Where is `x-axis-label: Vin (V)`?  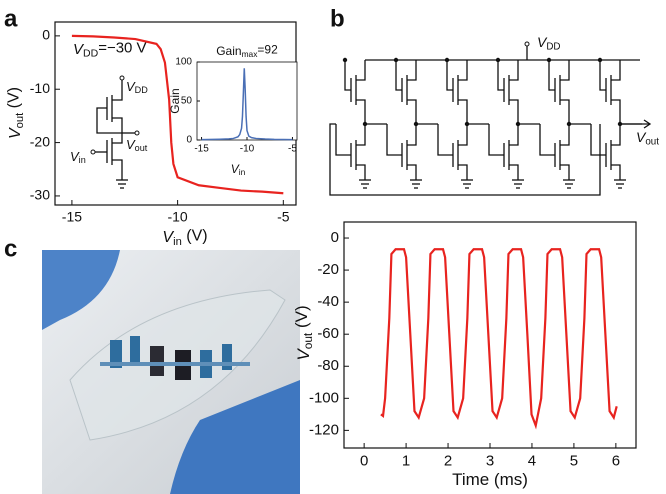
x-axis-label: Vin (V) is located at coordinates (184, 238).